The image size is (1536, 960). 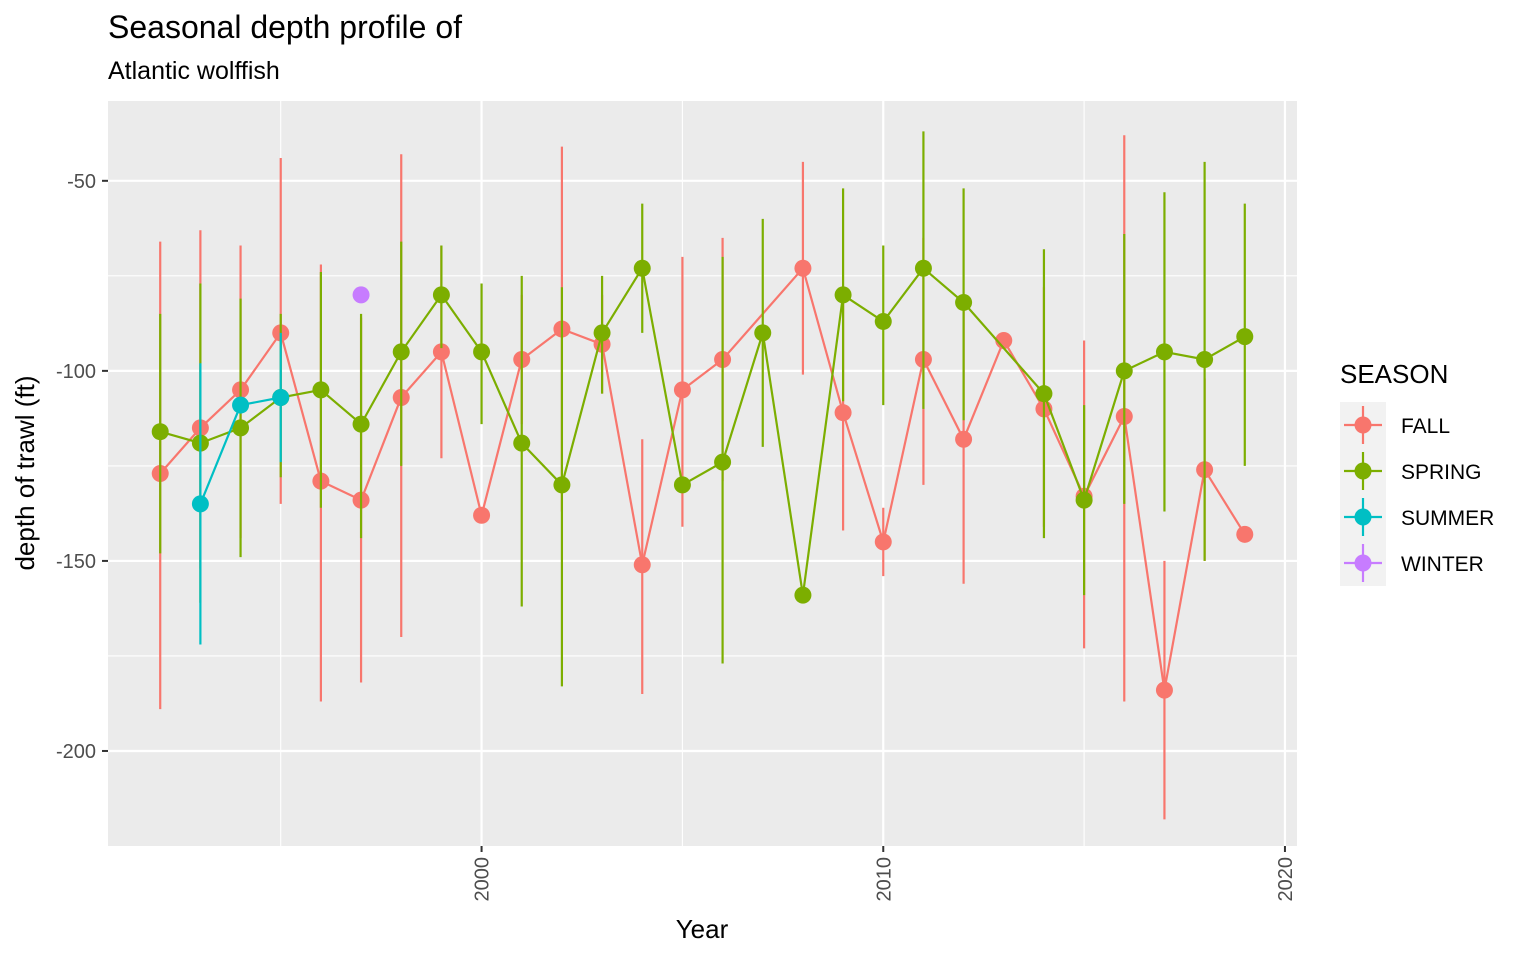 What do you see at coordinates (1395, 425) in the screenshot?
I see `legend-item-fall: FALL` at bounding box center [1395, 425].